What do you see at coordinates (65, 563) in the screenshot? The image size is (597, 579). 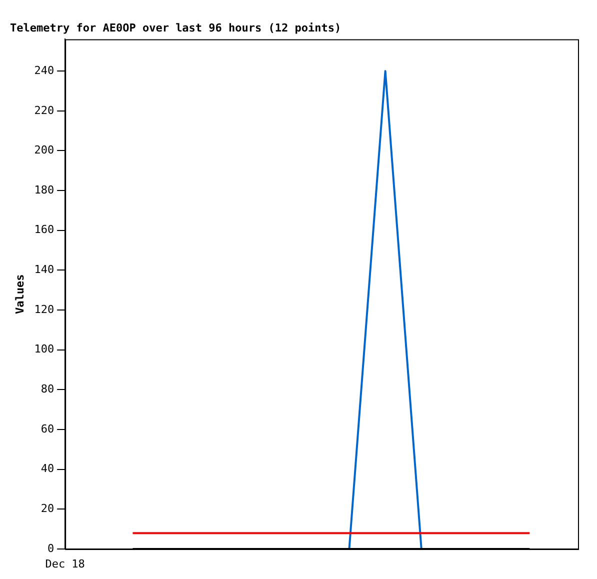 I see `text: Dec 18` at bounding box center [65, 563].